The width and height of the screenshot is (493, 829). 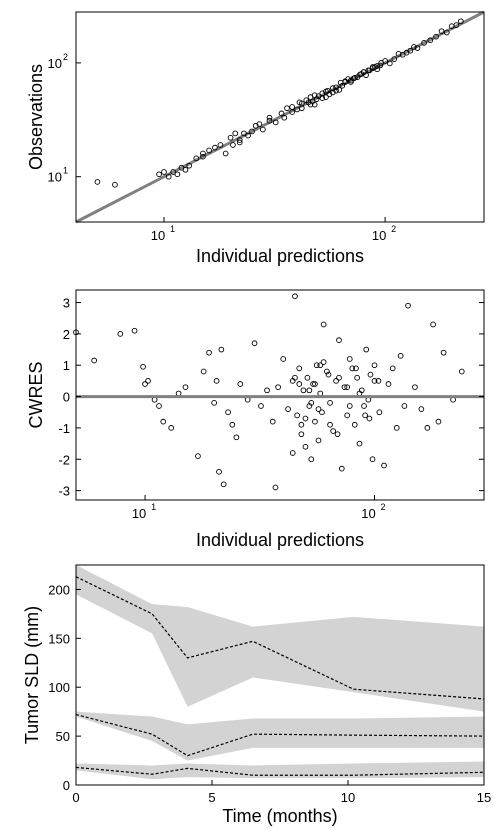 I want to click on y-tick-label: 10, so click(x=55, y=177).